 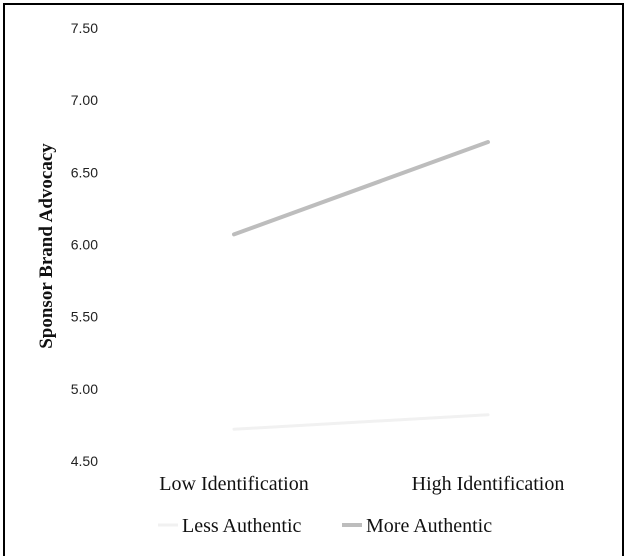 What do you see at coordinates (84, 245) in the screenshot?
I see `y-tick-label: 6.00` at bounding box center [84, 245].